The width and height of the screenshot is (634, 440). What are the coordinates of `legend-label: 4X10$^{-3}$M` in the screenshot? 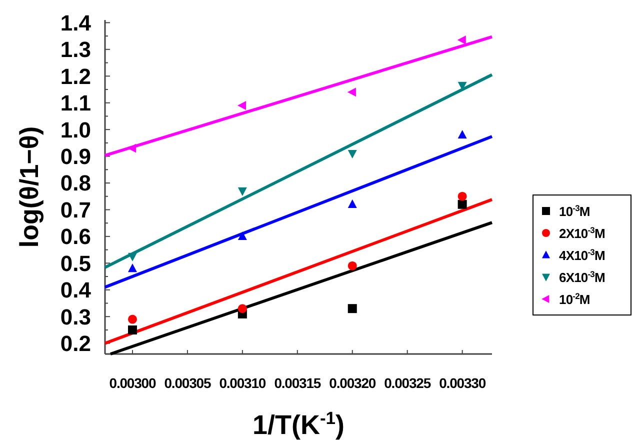 It's located at (582, 254).